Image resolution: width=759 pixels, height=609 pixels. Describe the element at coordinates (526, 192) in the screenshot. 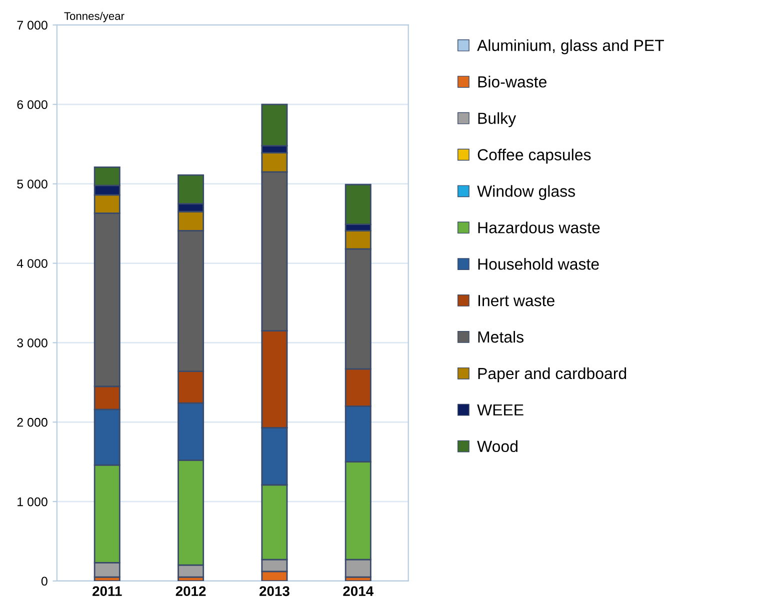

I see `legend-label: Window glass` at that location.